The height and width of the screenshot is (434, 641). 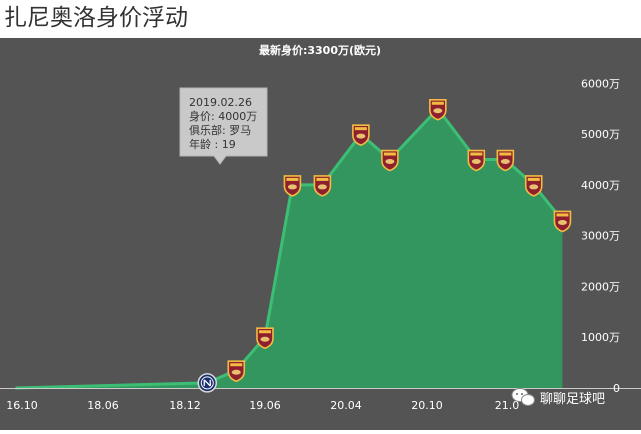 I want to click on x-tick-label: 21.0, so click(x=507, y=405).